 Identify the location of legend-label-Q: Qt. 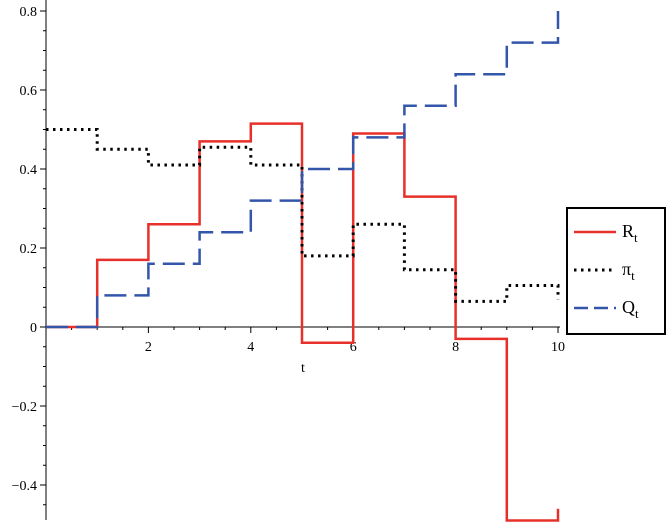
(630, 309).